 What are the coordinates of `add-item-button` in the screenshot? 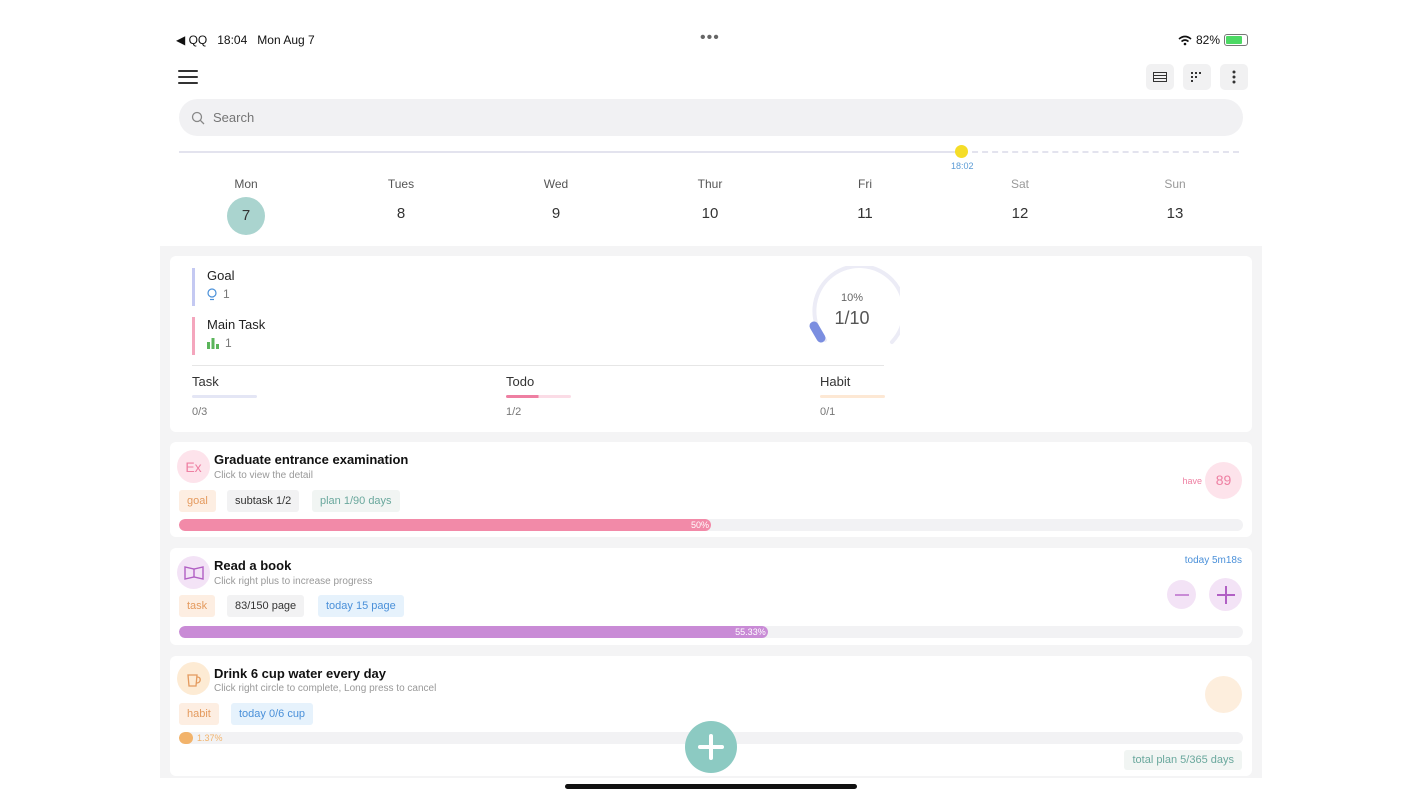 It's located at (711, 747).